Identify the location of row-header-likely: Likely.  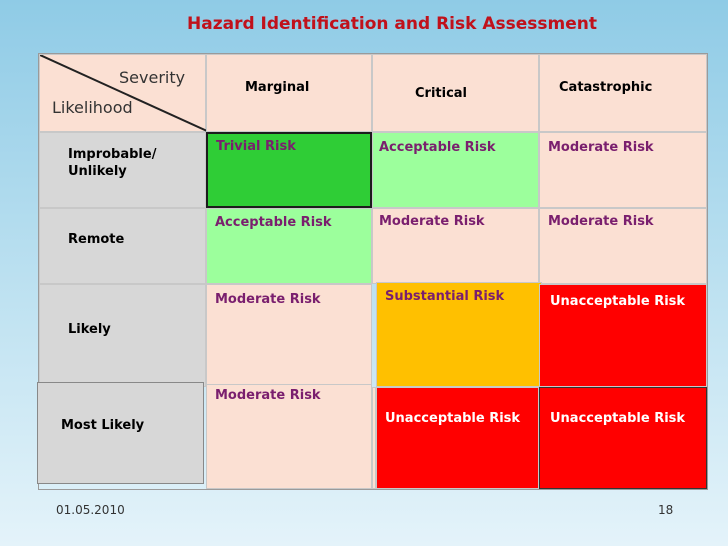
(122, 335).